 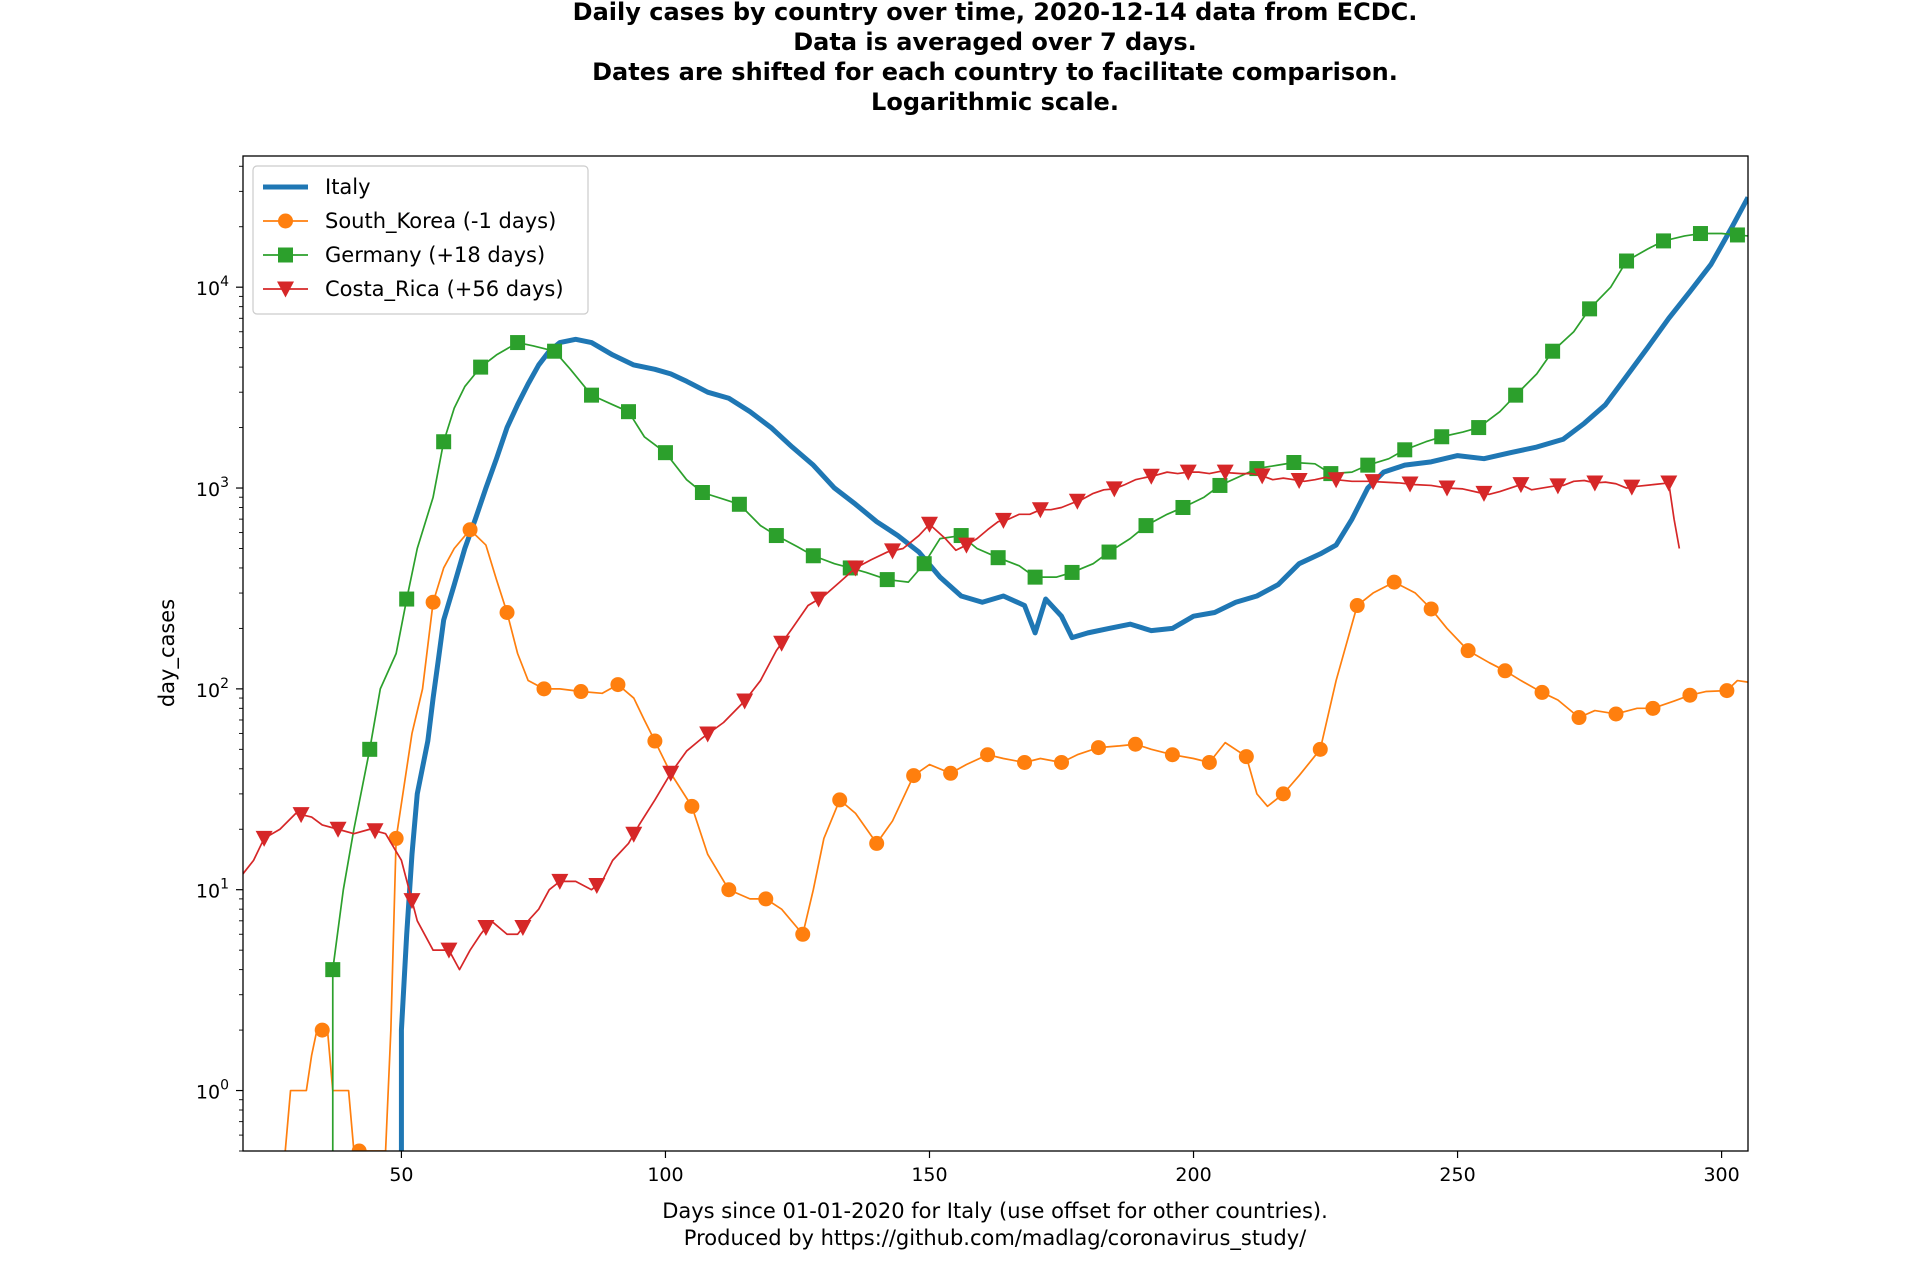 What do you see at coordinates (1457, 1175) in the screenshot?
I see `x-tick-label: 250` at bounding box center [1457, 1175].